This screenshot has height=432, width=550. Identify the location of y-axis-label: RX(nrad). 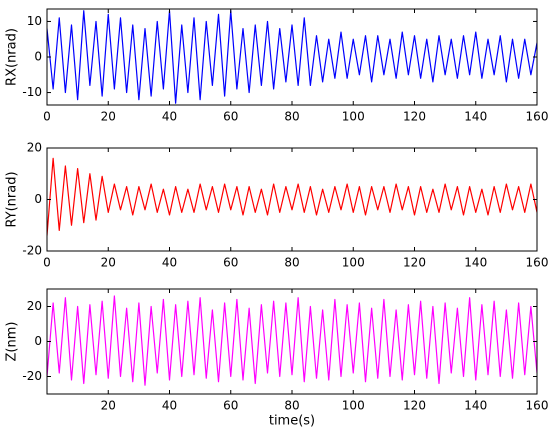
(12, 57).